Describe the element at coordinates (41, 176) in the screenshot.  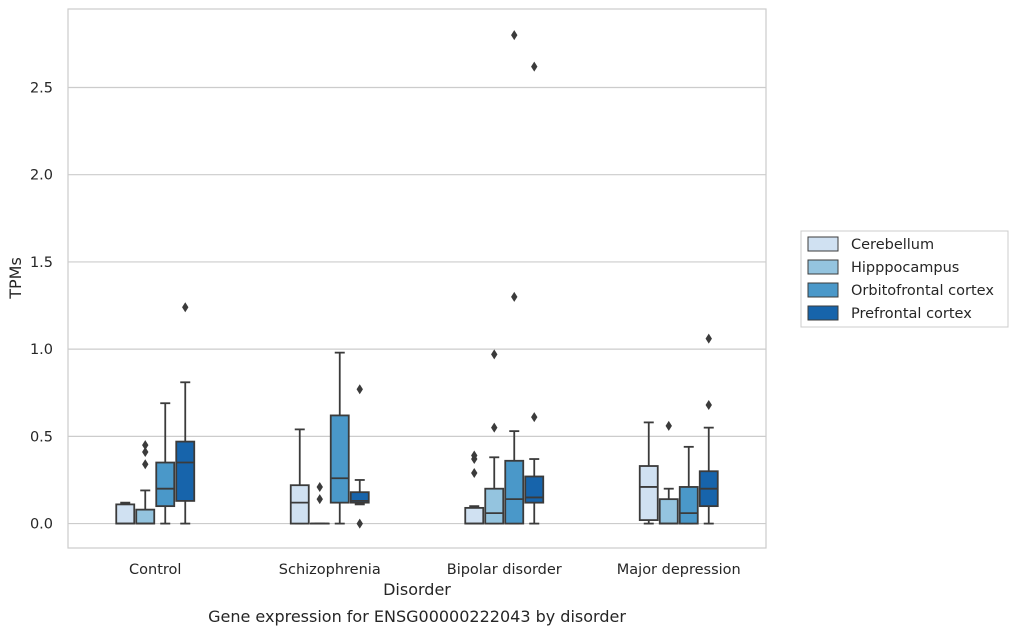
I see `y-tick-label: 2.0` at that location.